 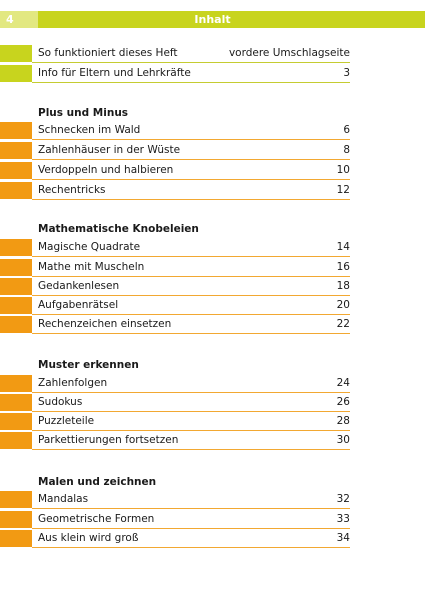 What do you see at coordinates (72, 190) in the screenshot?
I see `entry-label: Rechentricks` at bounding box center [72, 190].